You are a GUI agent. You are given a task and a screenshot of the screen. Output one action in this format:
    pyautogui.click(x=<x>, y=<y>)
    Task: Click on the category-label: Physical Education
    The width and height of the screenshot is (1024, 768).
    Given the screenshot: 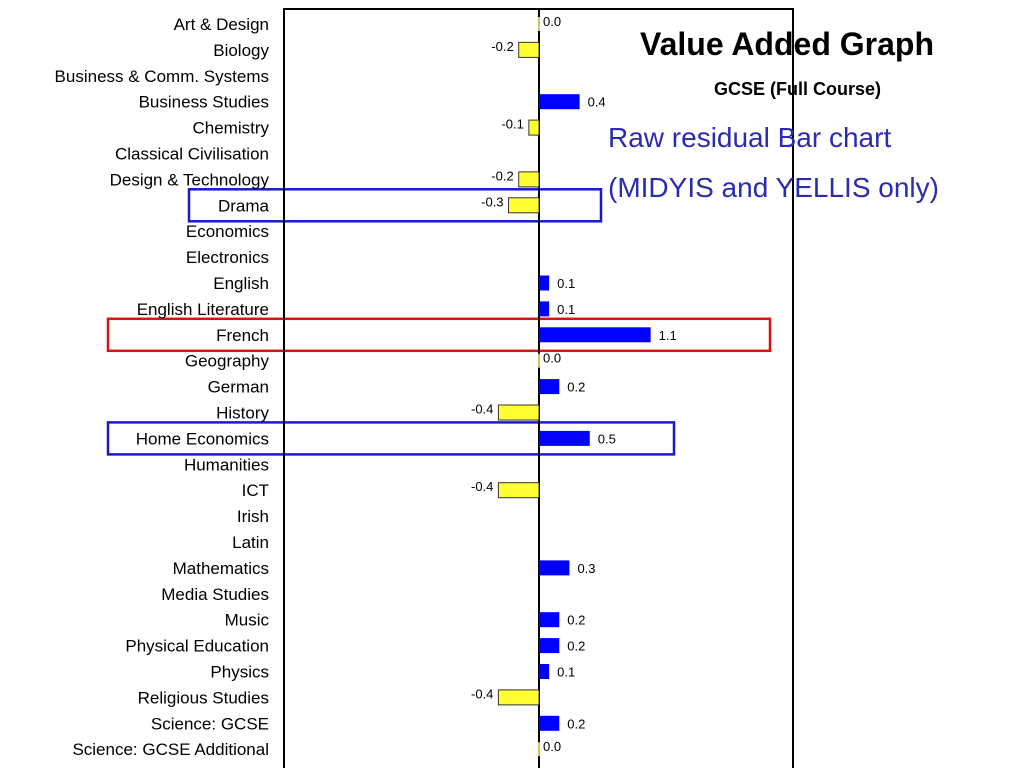 What is the action you would take?
    pyautogui.click(x=197, y=646)
    